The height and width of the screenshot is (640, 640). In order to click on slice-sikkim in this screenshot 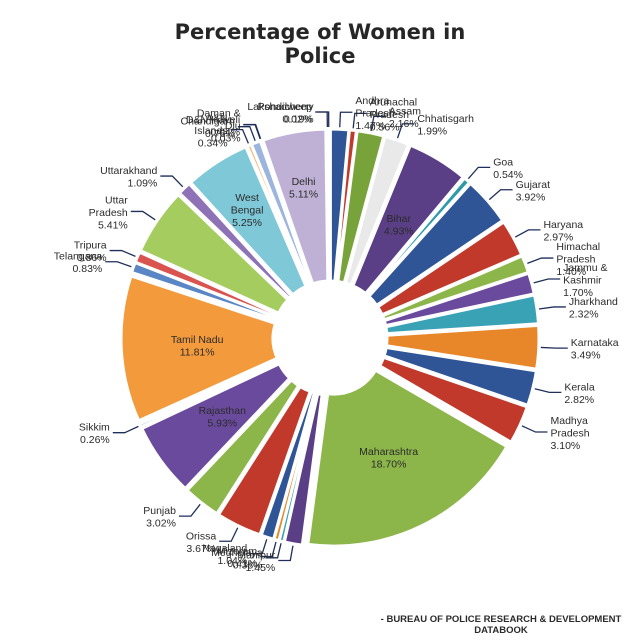, I will do `click(209, 394)`.